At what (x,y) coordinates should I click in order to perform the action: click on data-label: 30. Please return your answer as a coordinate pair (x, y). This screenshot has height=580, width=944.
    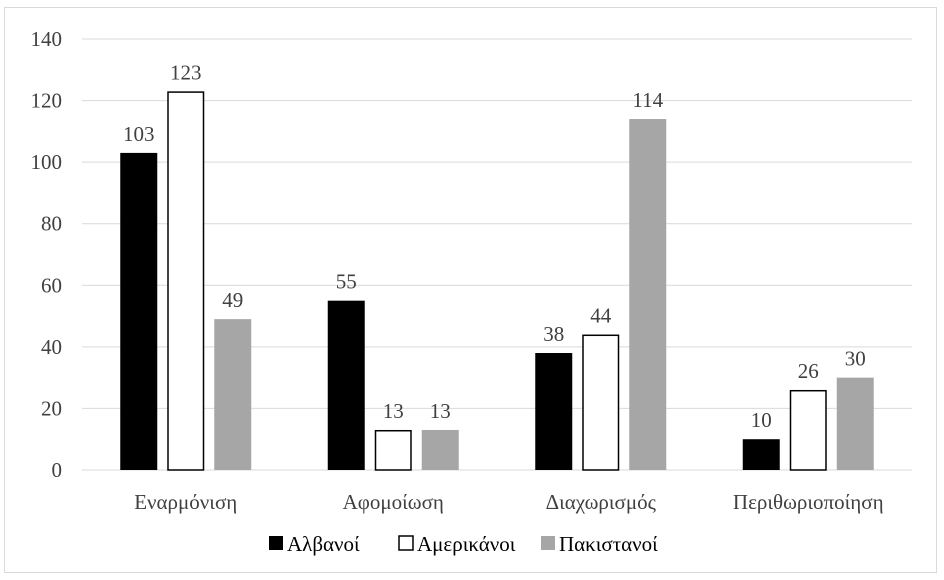
    Looking at the image, I should click on (855, 359).